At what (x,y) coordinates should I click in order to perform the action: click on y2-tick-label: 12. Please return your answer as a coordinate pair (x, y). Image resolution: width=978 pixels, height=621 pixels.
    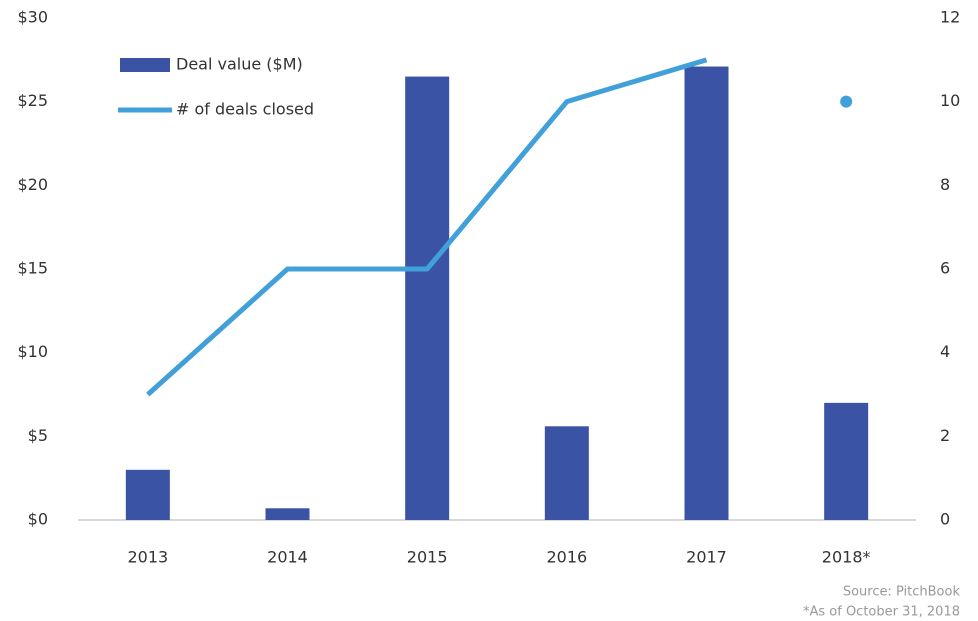
    Looking at the image, I should click on (950, 17).